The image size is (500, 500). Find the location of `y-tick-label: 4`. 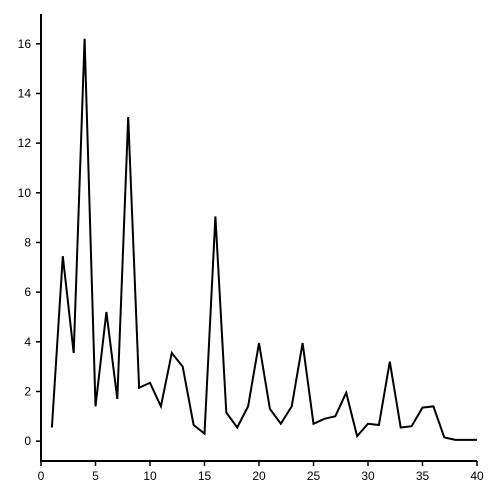

y-tick-label: 4 is located at coordinates (27, 342).